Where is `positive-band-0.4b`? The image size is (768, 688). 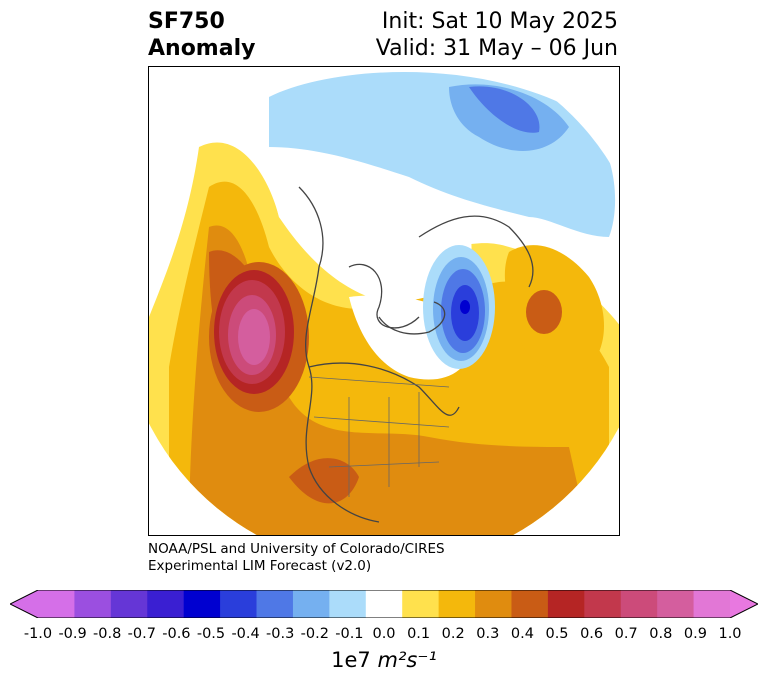
positive-band-0.4b is located at coordinates (324, 481).